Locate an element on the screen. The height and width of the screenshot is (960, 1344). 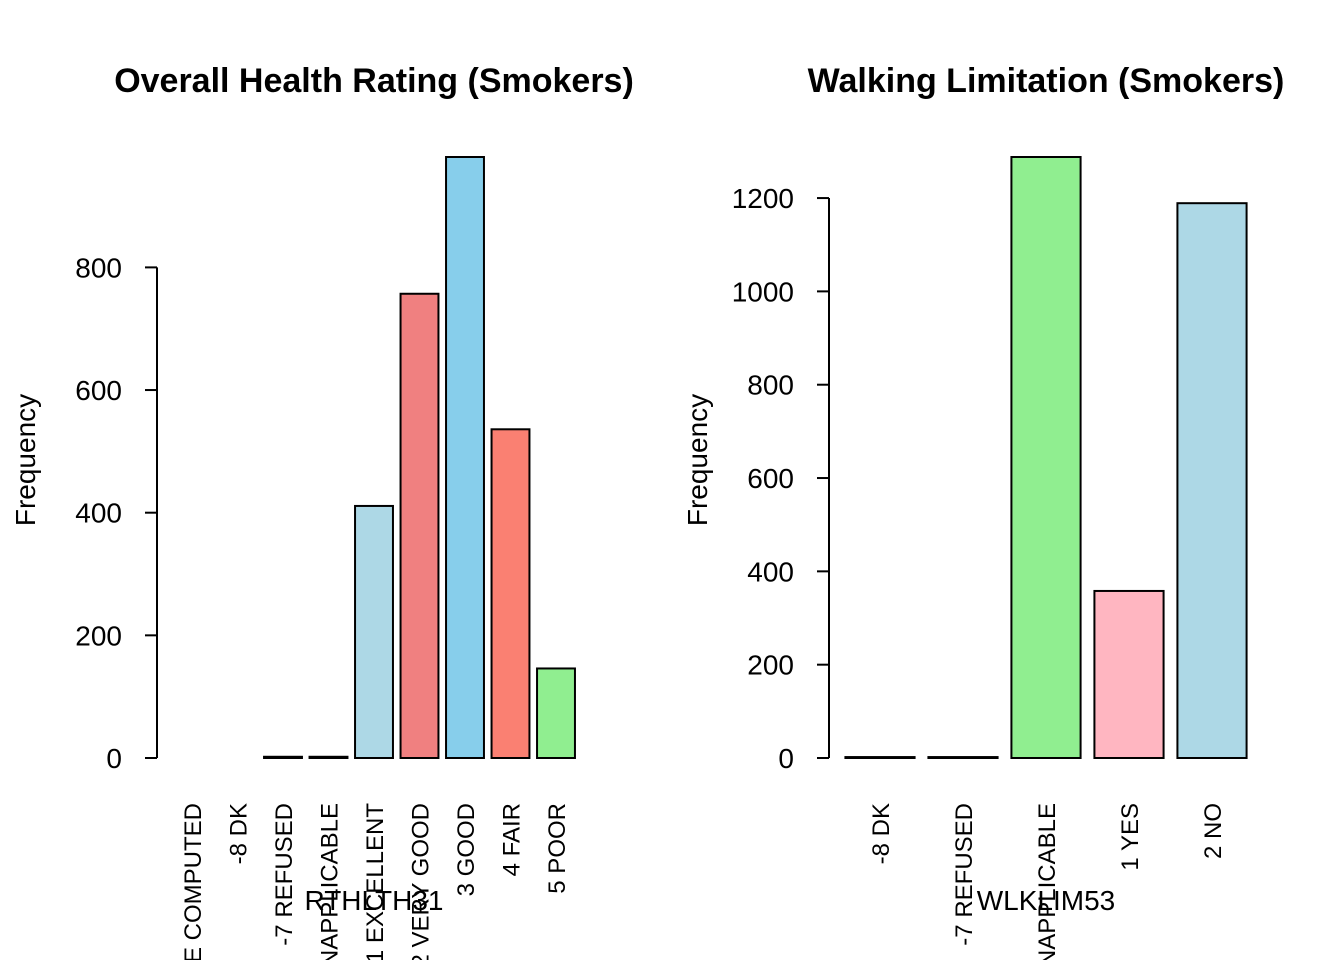
x-tick-label: 2 NO is located at coordinates (1213, 831).